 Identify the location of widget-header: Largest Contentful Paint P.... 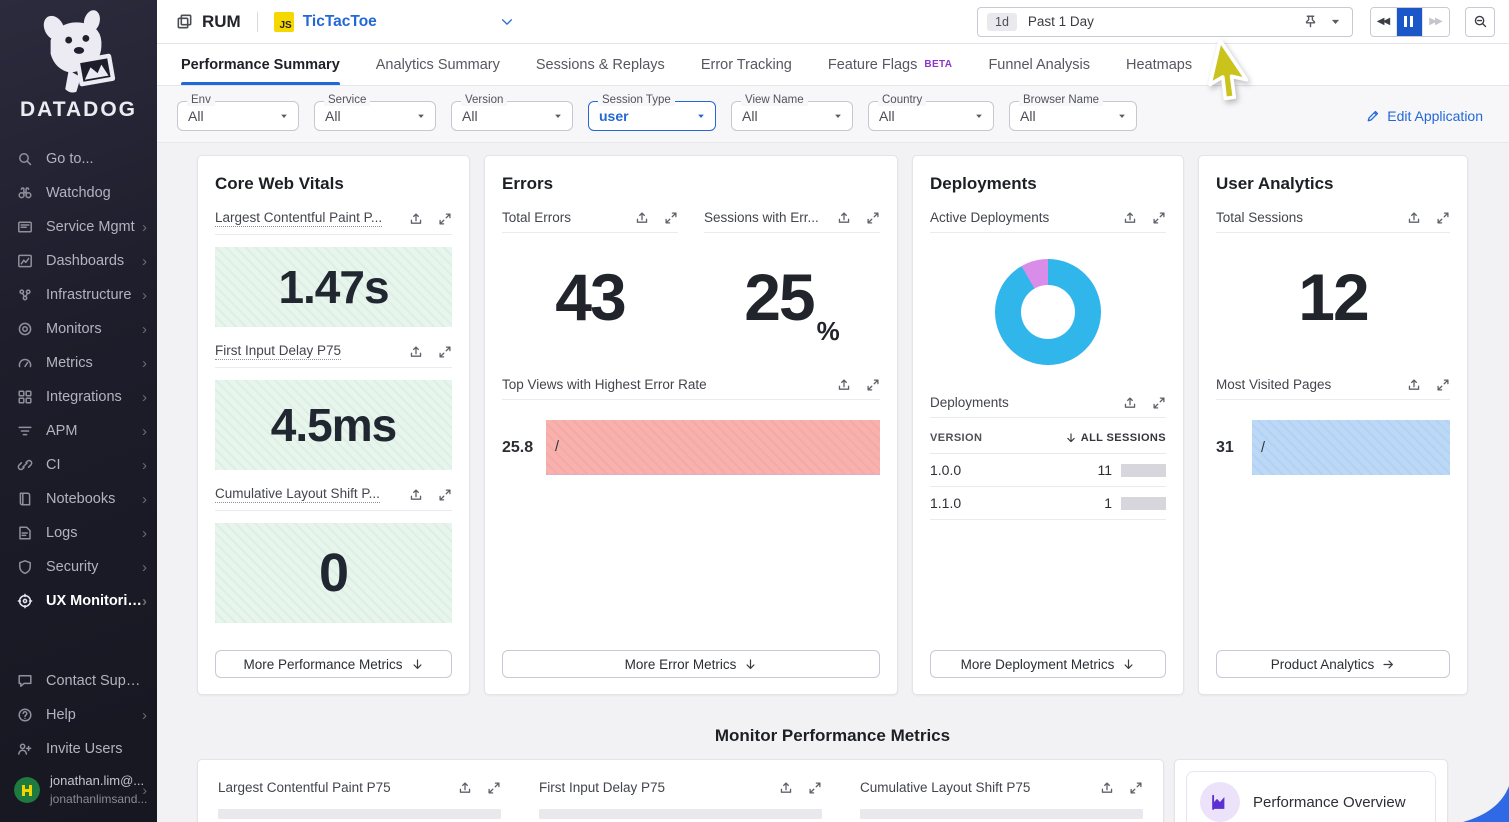
(333, 218).